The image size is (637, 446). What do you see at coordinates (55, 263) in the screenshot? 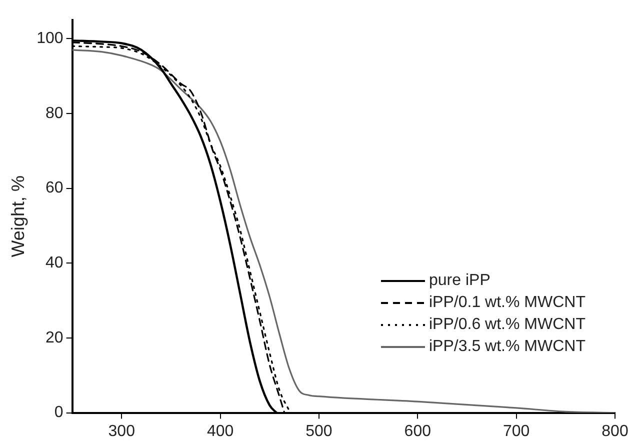
I see `y-tick-label: 40` at bounding box center [55, 263].